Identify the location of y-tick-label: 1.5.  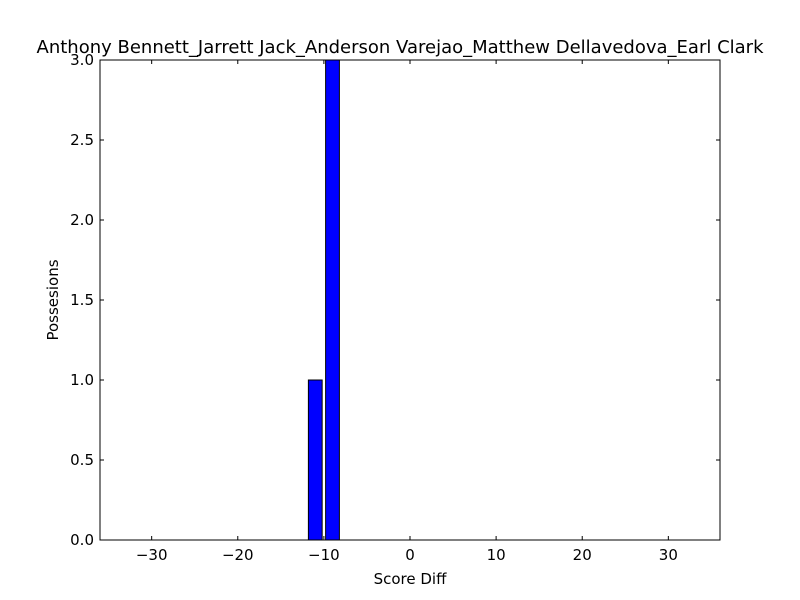
(82, 300).